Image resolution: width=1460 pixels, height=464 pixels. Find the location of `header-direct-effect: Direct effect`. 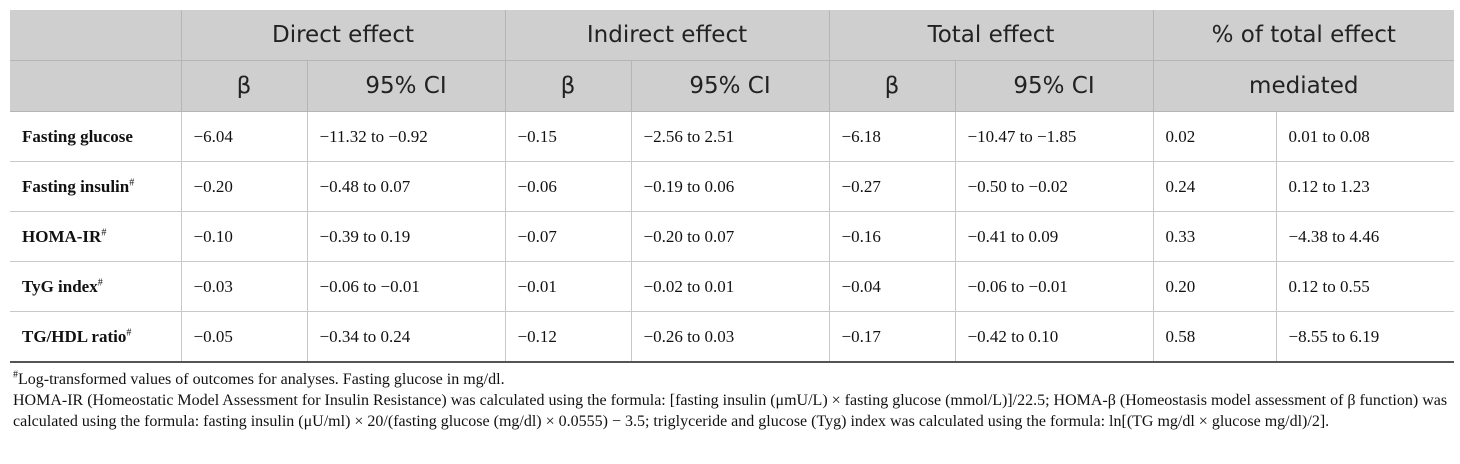

header-direct-effect: Direct effect is located at coordinates (343, 35).